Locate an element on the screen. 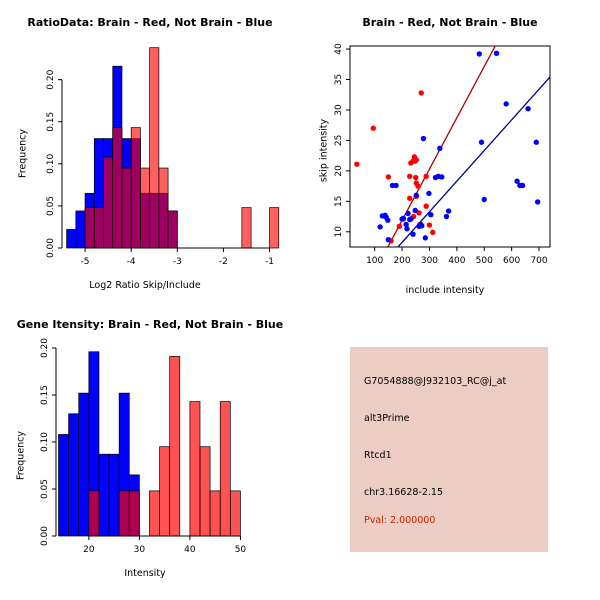  ratio-histogram-xlabel: Log2 Ratio Skip/Include is located at coordinates (145, 285).